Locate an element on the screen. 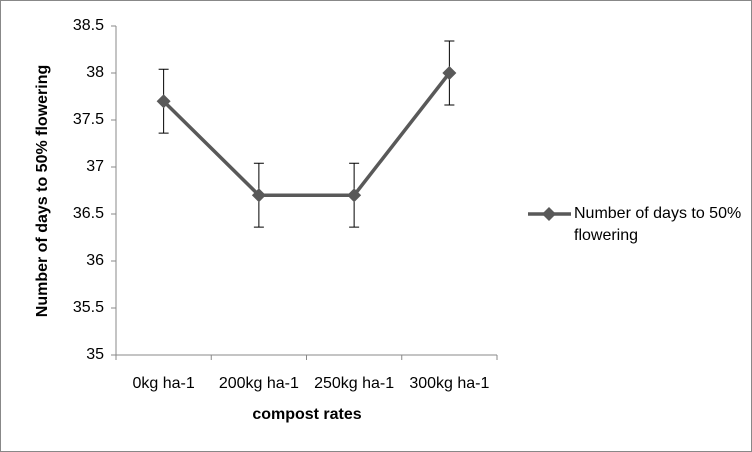  y-tick-label: 38 is located at coordinates (95, 72).